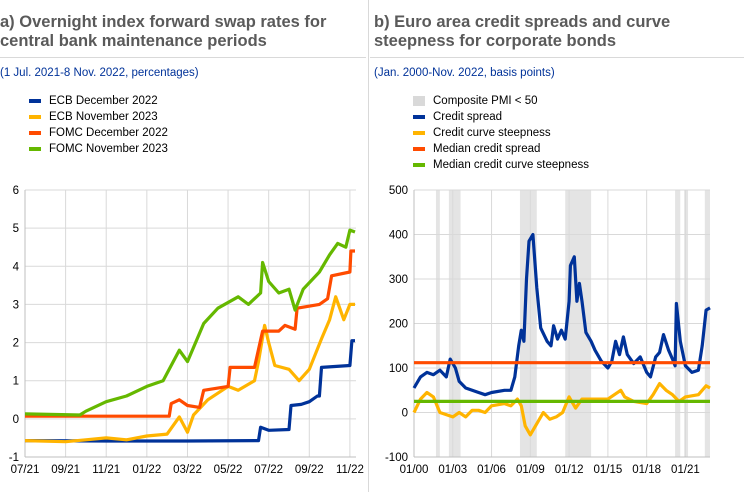 The height and width of the screenshot is (492, 744). I want to click on legend-item: ECB December 2022, so click(98, 101).